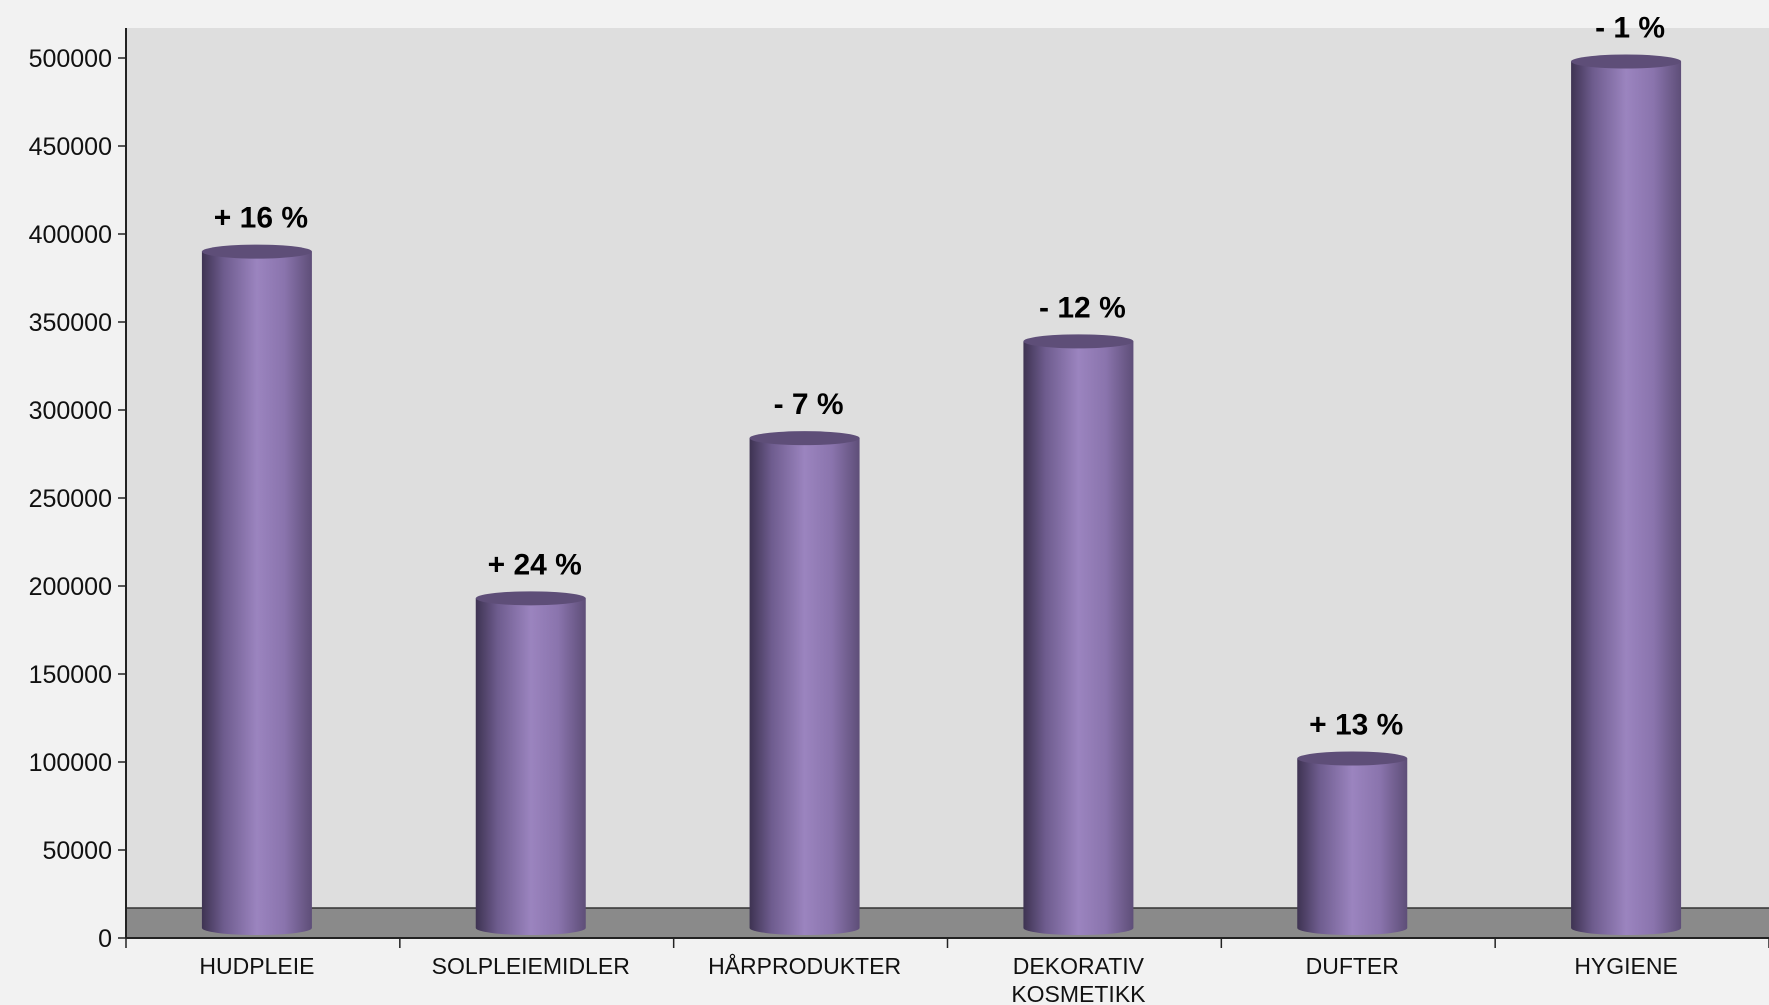  Describe the element at coordinates (70, 235) in the screenshot. I see `y-tick-label: 400000` at that location.